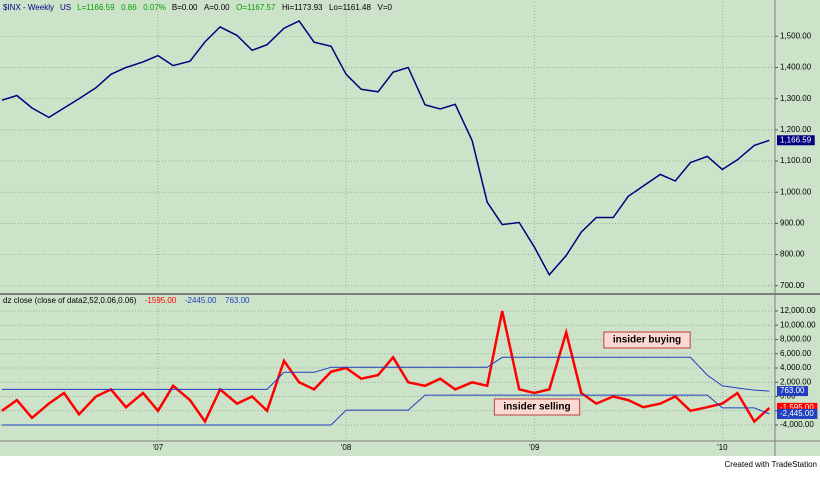  I want to click on last-value-label: 763.00, so click(792, 390).